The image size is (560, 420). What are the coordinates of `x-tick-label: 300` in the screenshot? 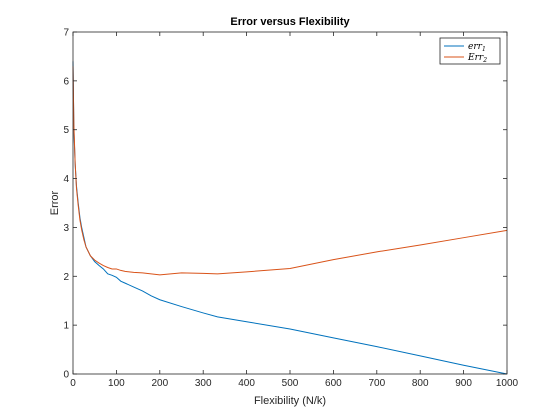 It's located at (203, 383).